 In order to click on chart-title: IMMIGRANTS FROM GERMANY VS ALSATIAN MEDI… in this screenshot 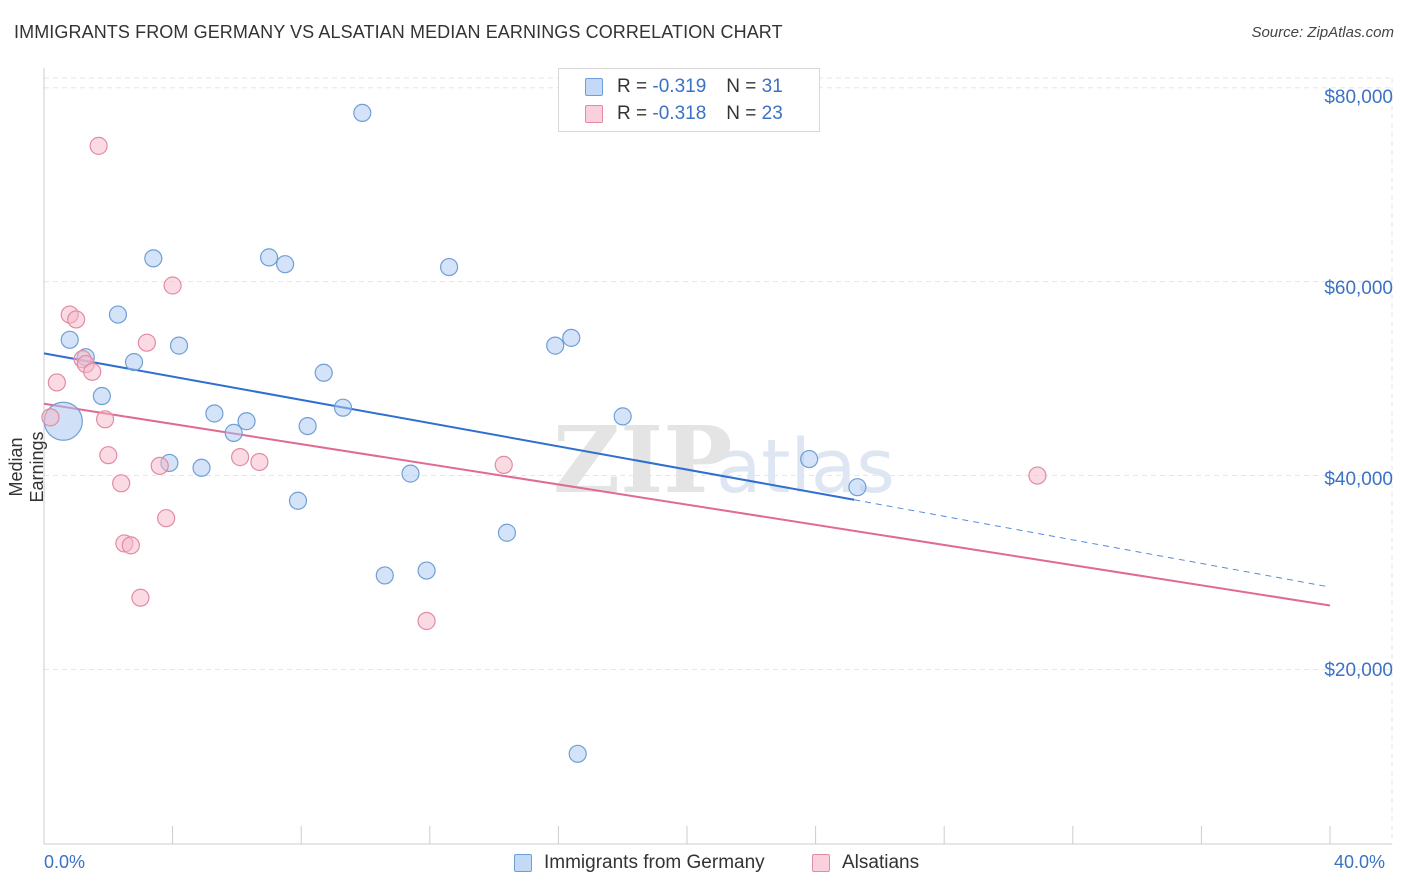, I will do `click(398, 32)`.